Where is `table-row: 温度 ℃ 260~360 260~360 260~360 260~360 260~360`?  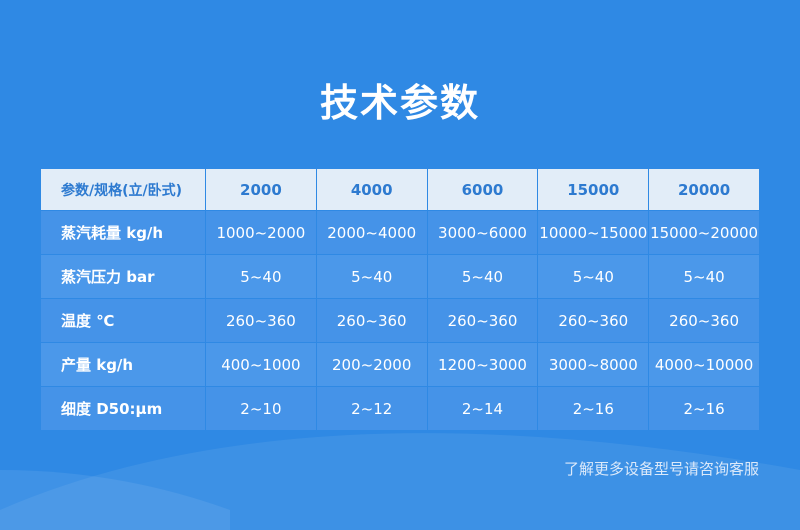 table-row: 温度 ℃ 260~360 260~360 260~360 260~360 260~360 is located at coordinates (400, 320).